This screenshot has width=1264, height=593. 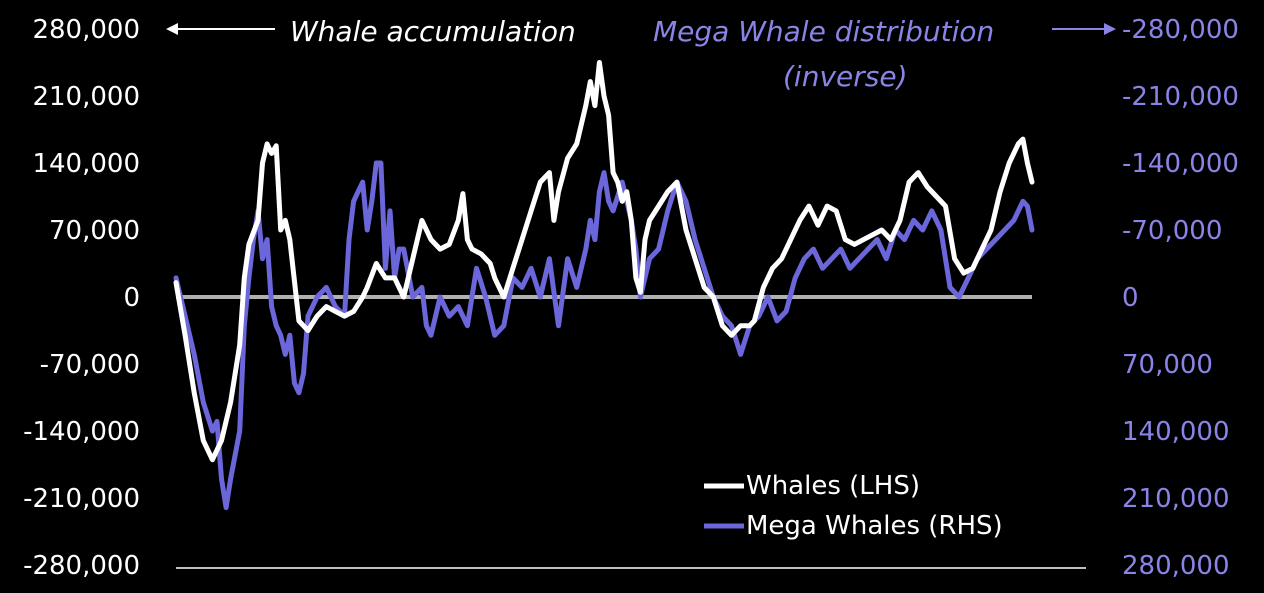 What do you see at coordinates (1180, 164) in the screenshot?
I see `right-tick-label: -140,000` at bounding box center [1180, 164].